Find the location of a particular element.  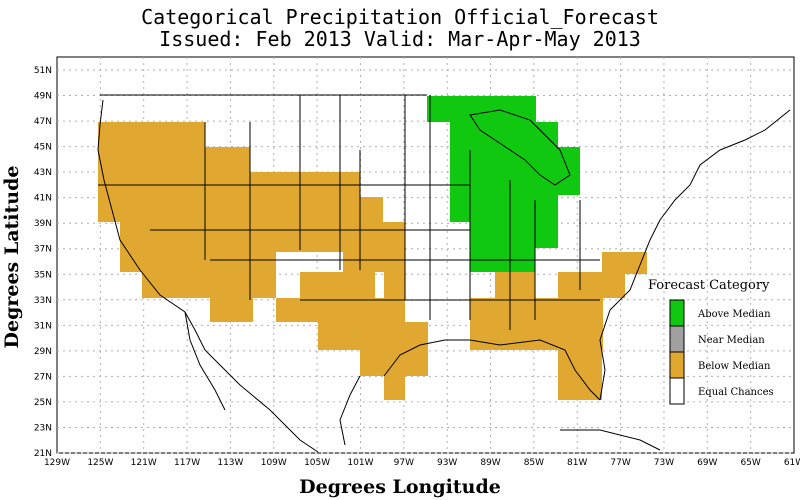

lat-tick-label: 35N is located at coordinates (43, 275).